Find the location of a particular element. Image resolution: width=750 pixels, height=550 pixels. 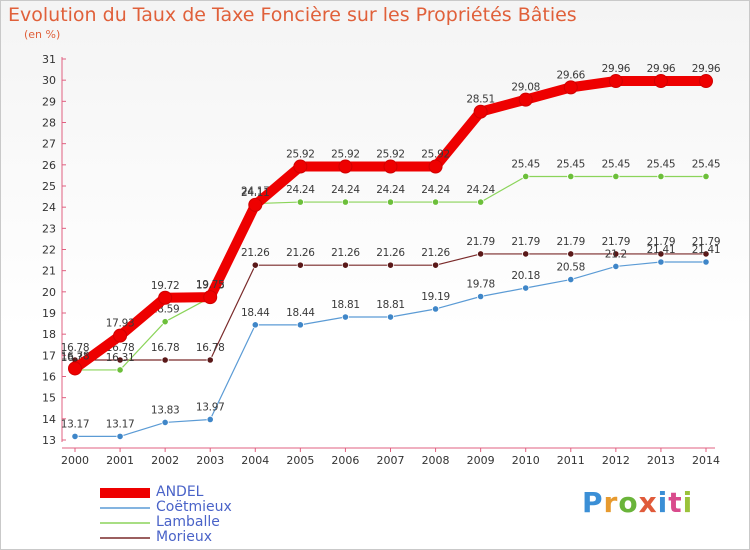

y-tick-label: 23 is located at coordinates (49, 228).